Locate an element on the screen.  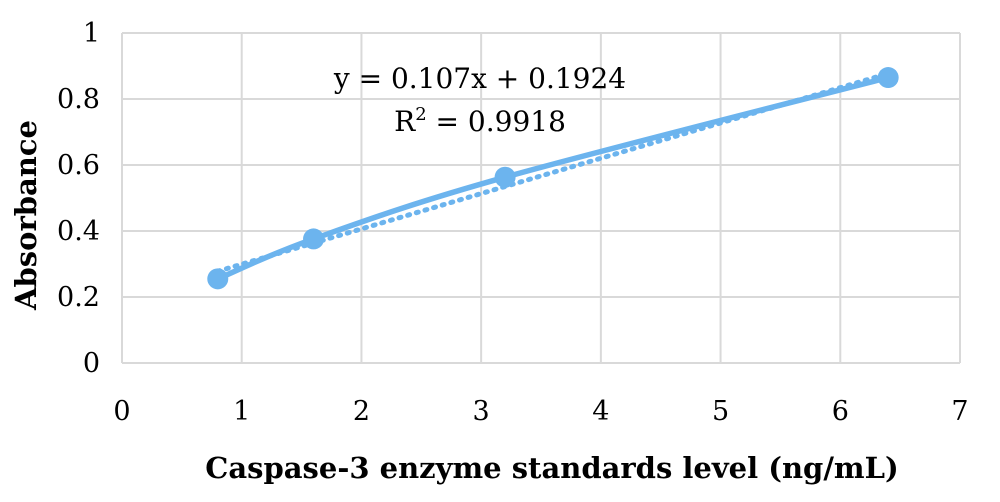
y-tick-label: 0.8 is located at coordinates (78, 99).